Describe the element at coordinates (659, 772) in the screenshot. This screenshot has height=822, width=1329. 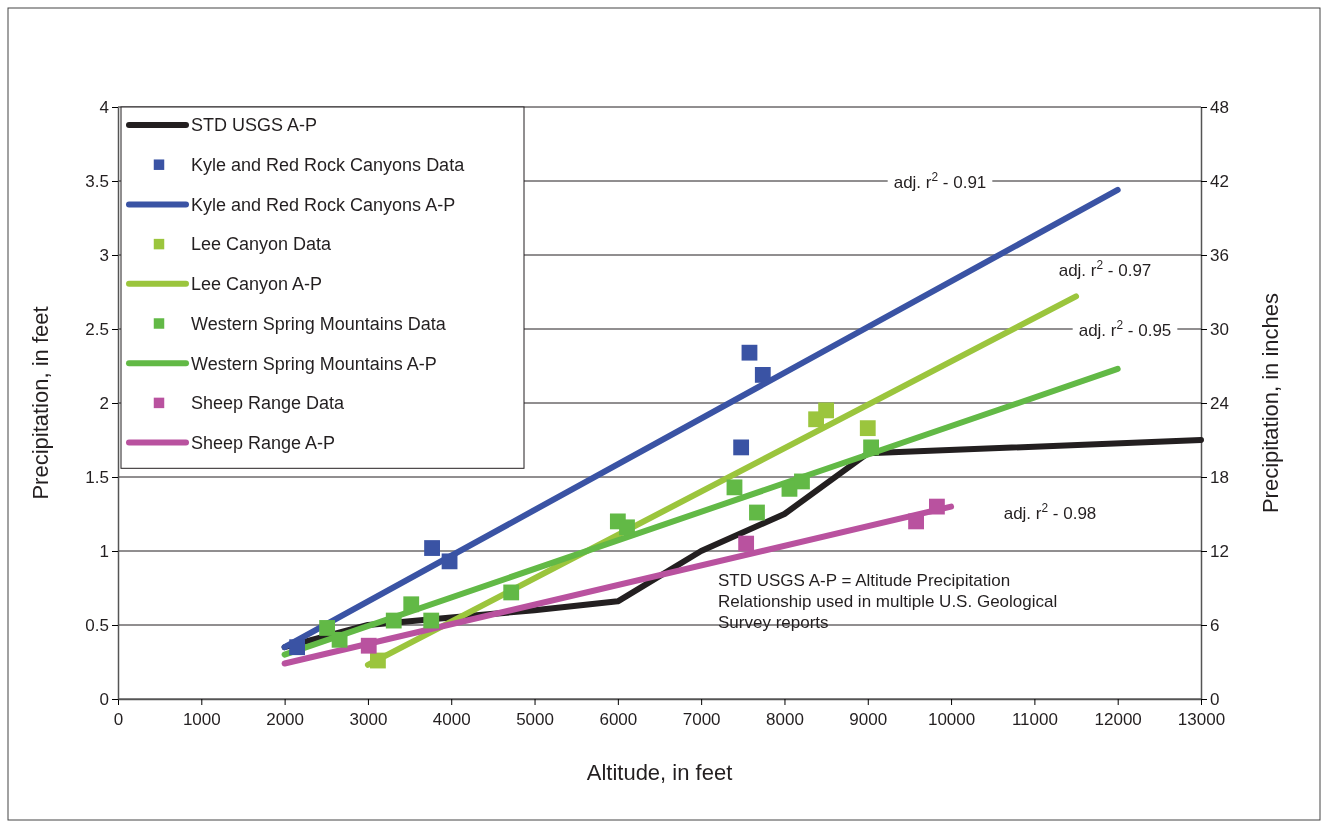
I see `x-axis-title: Altitude, in feet` at that location.